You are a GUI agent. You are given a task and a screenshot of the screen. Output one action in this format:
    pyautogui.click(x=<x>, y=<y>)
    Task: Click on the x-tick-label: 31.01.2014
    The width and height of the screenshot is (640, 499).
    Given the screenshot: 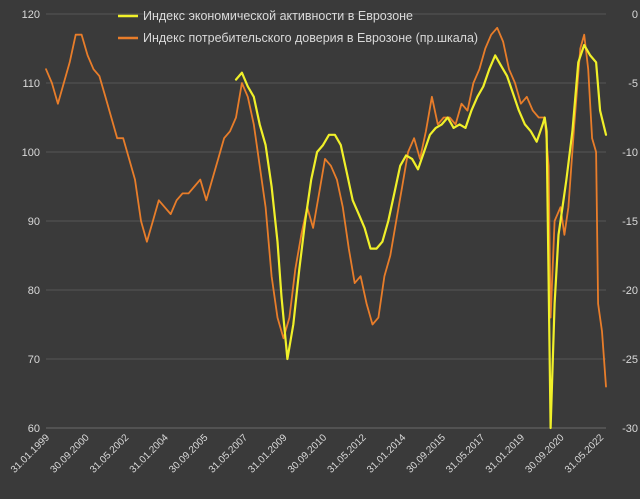 What is the action you would take?
    pyautogui.click(x=386, y=453)
    